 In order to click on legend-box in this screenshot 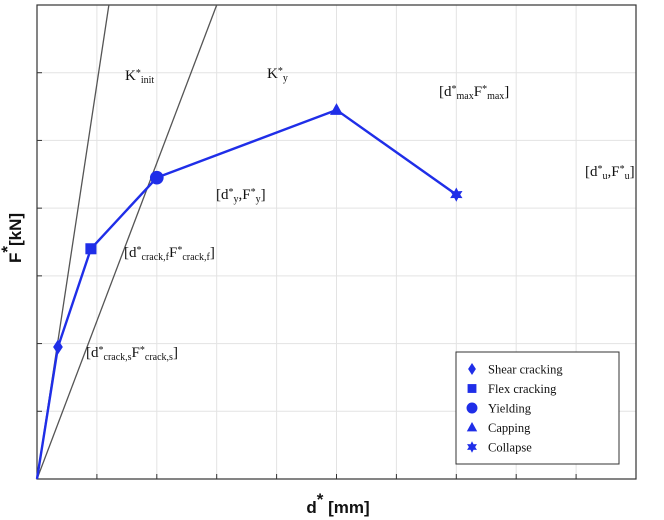, I will do `click(537, 408)`.